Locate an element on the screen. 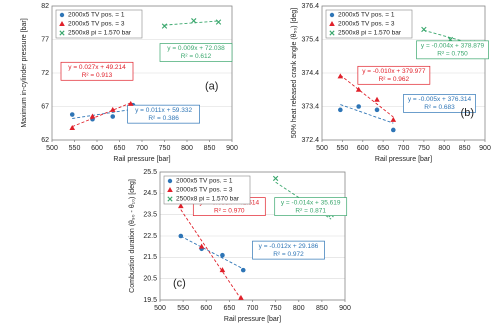 Image resolution: width=500 pixels, height=330 pixels. y-tick-label: 19.5 is located at coordinates (150, 300).